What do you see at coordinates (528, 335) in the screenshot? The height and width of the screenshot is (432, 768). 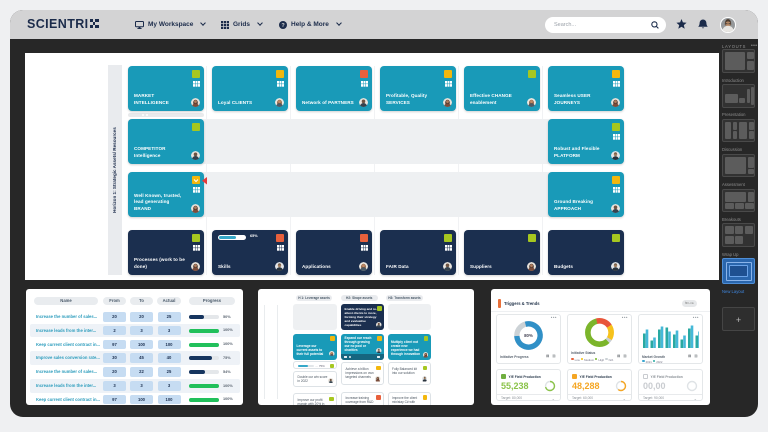 I see `svg-text: 80%` at bounding box center [528, 335].